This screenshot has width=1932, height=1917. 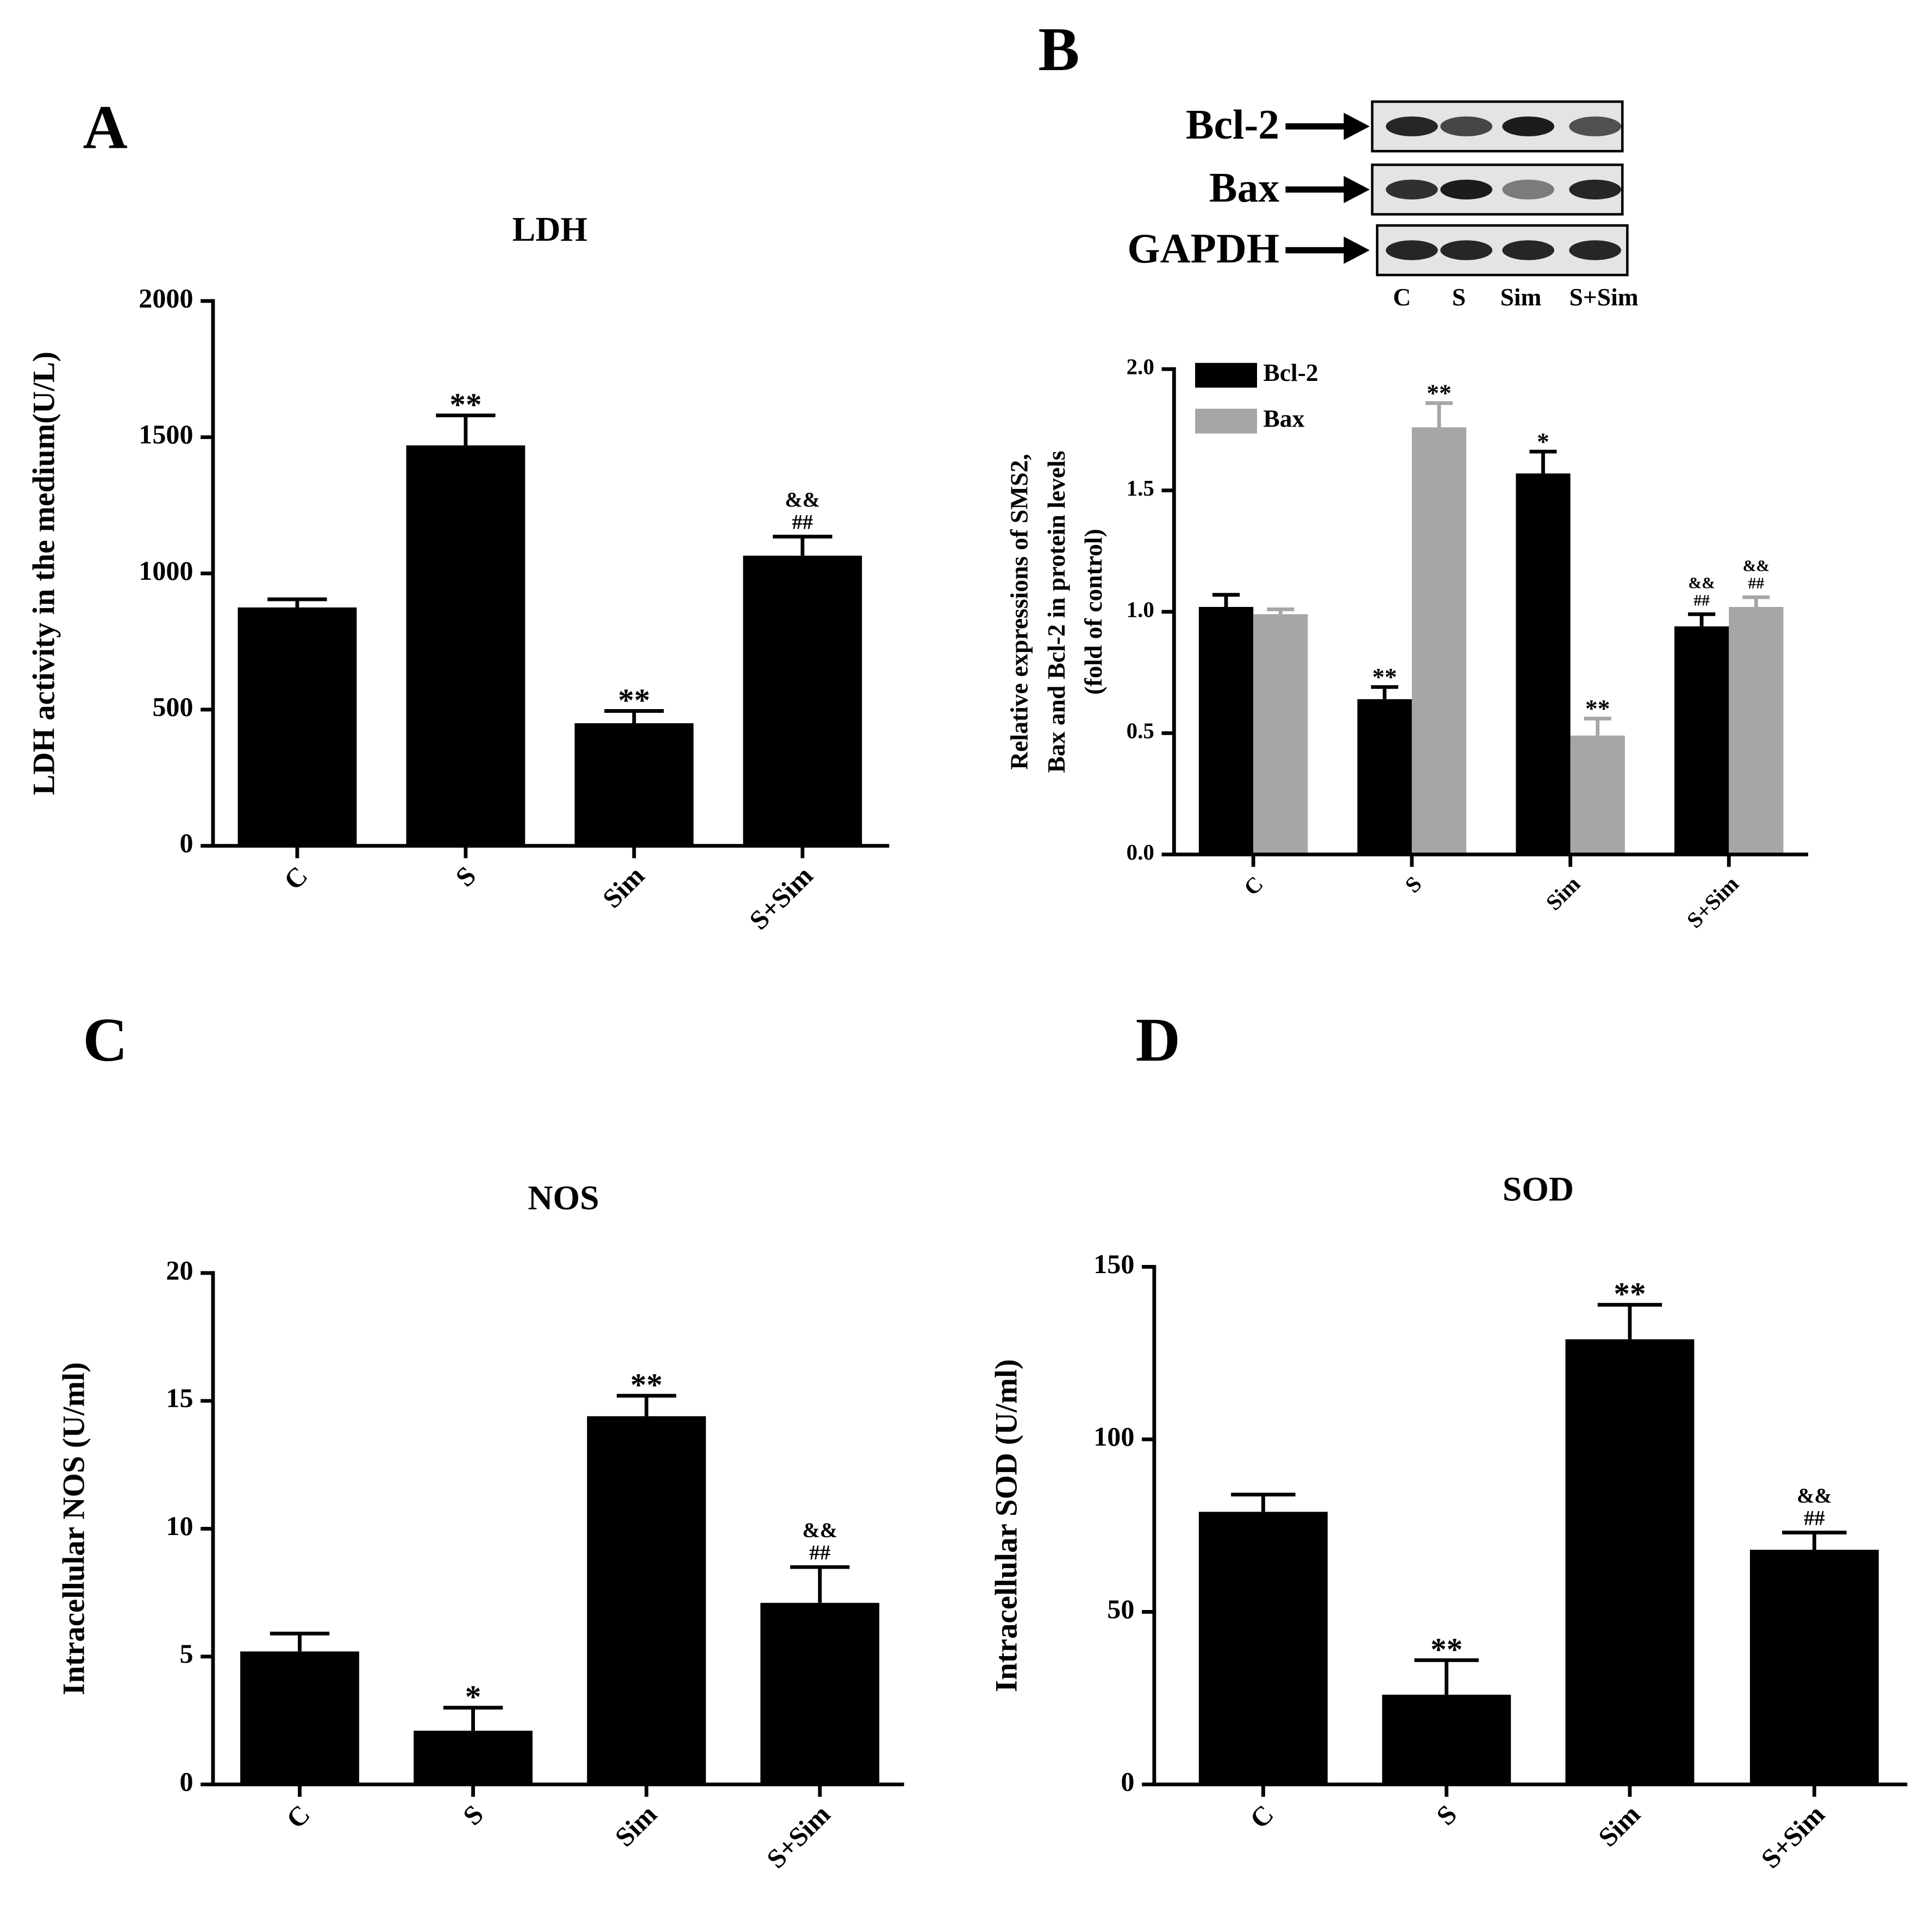 I want to click on y-tick-label: 500, so click(x=172, y=706).